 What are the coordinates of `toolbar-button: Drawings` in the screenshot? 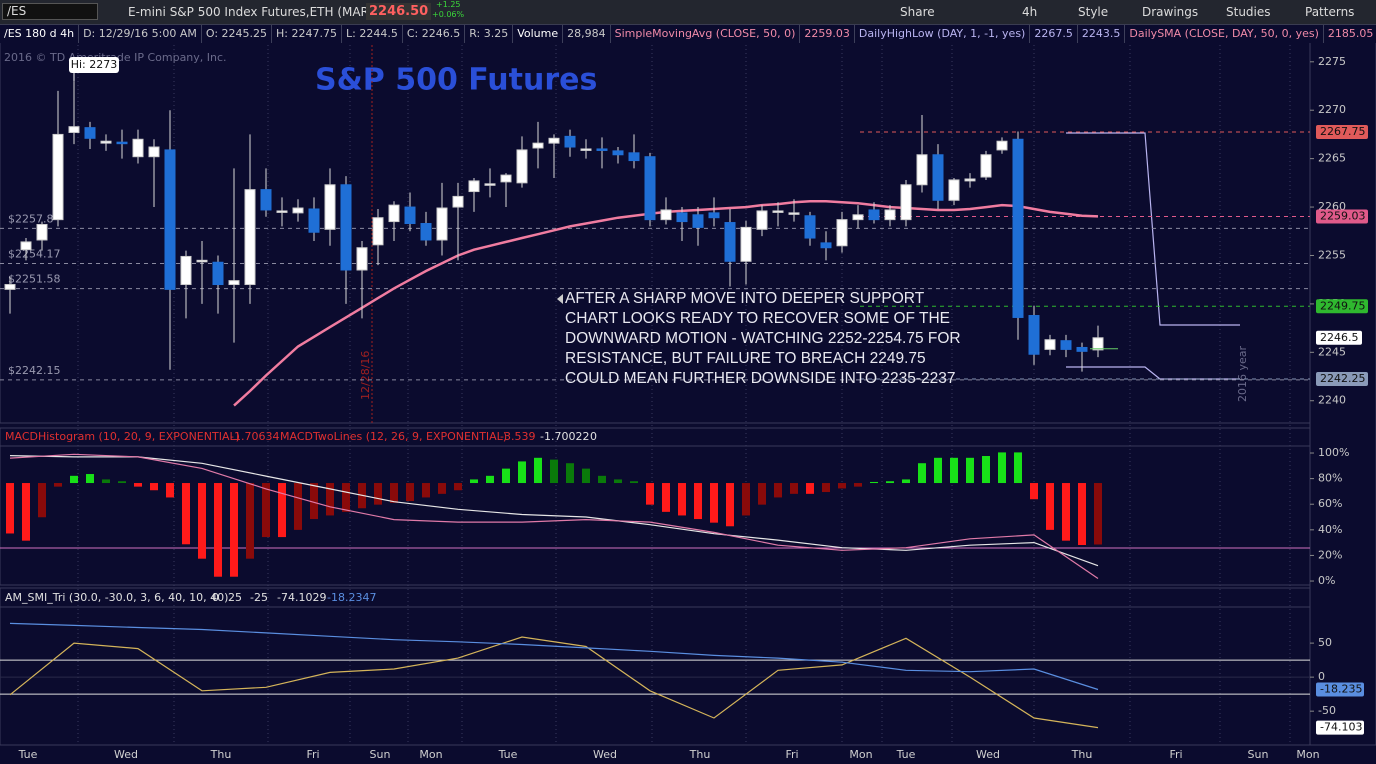 It's located at (1170, 12).